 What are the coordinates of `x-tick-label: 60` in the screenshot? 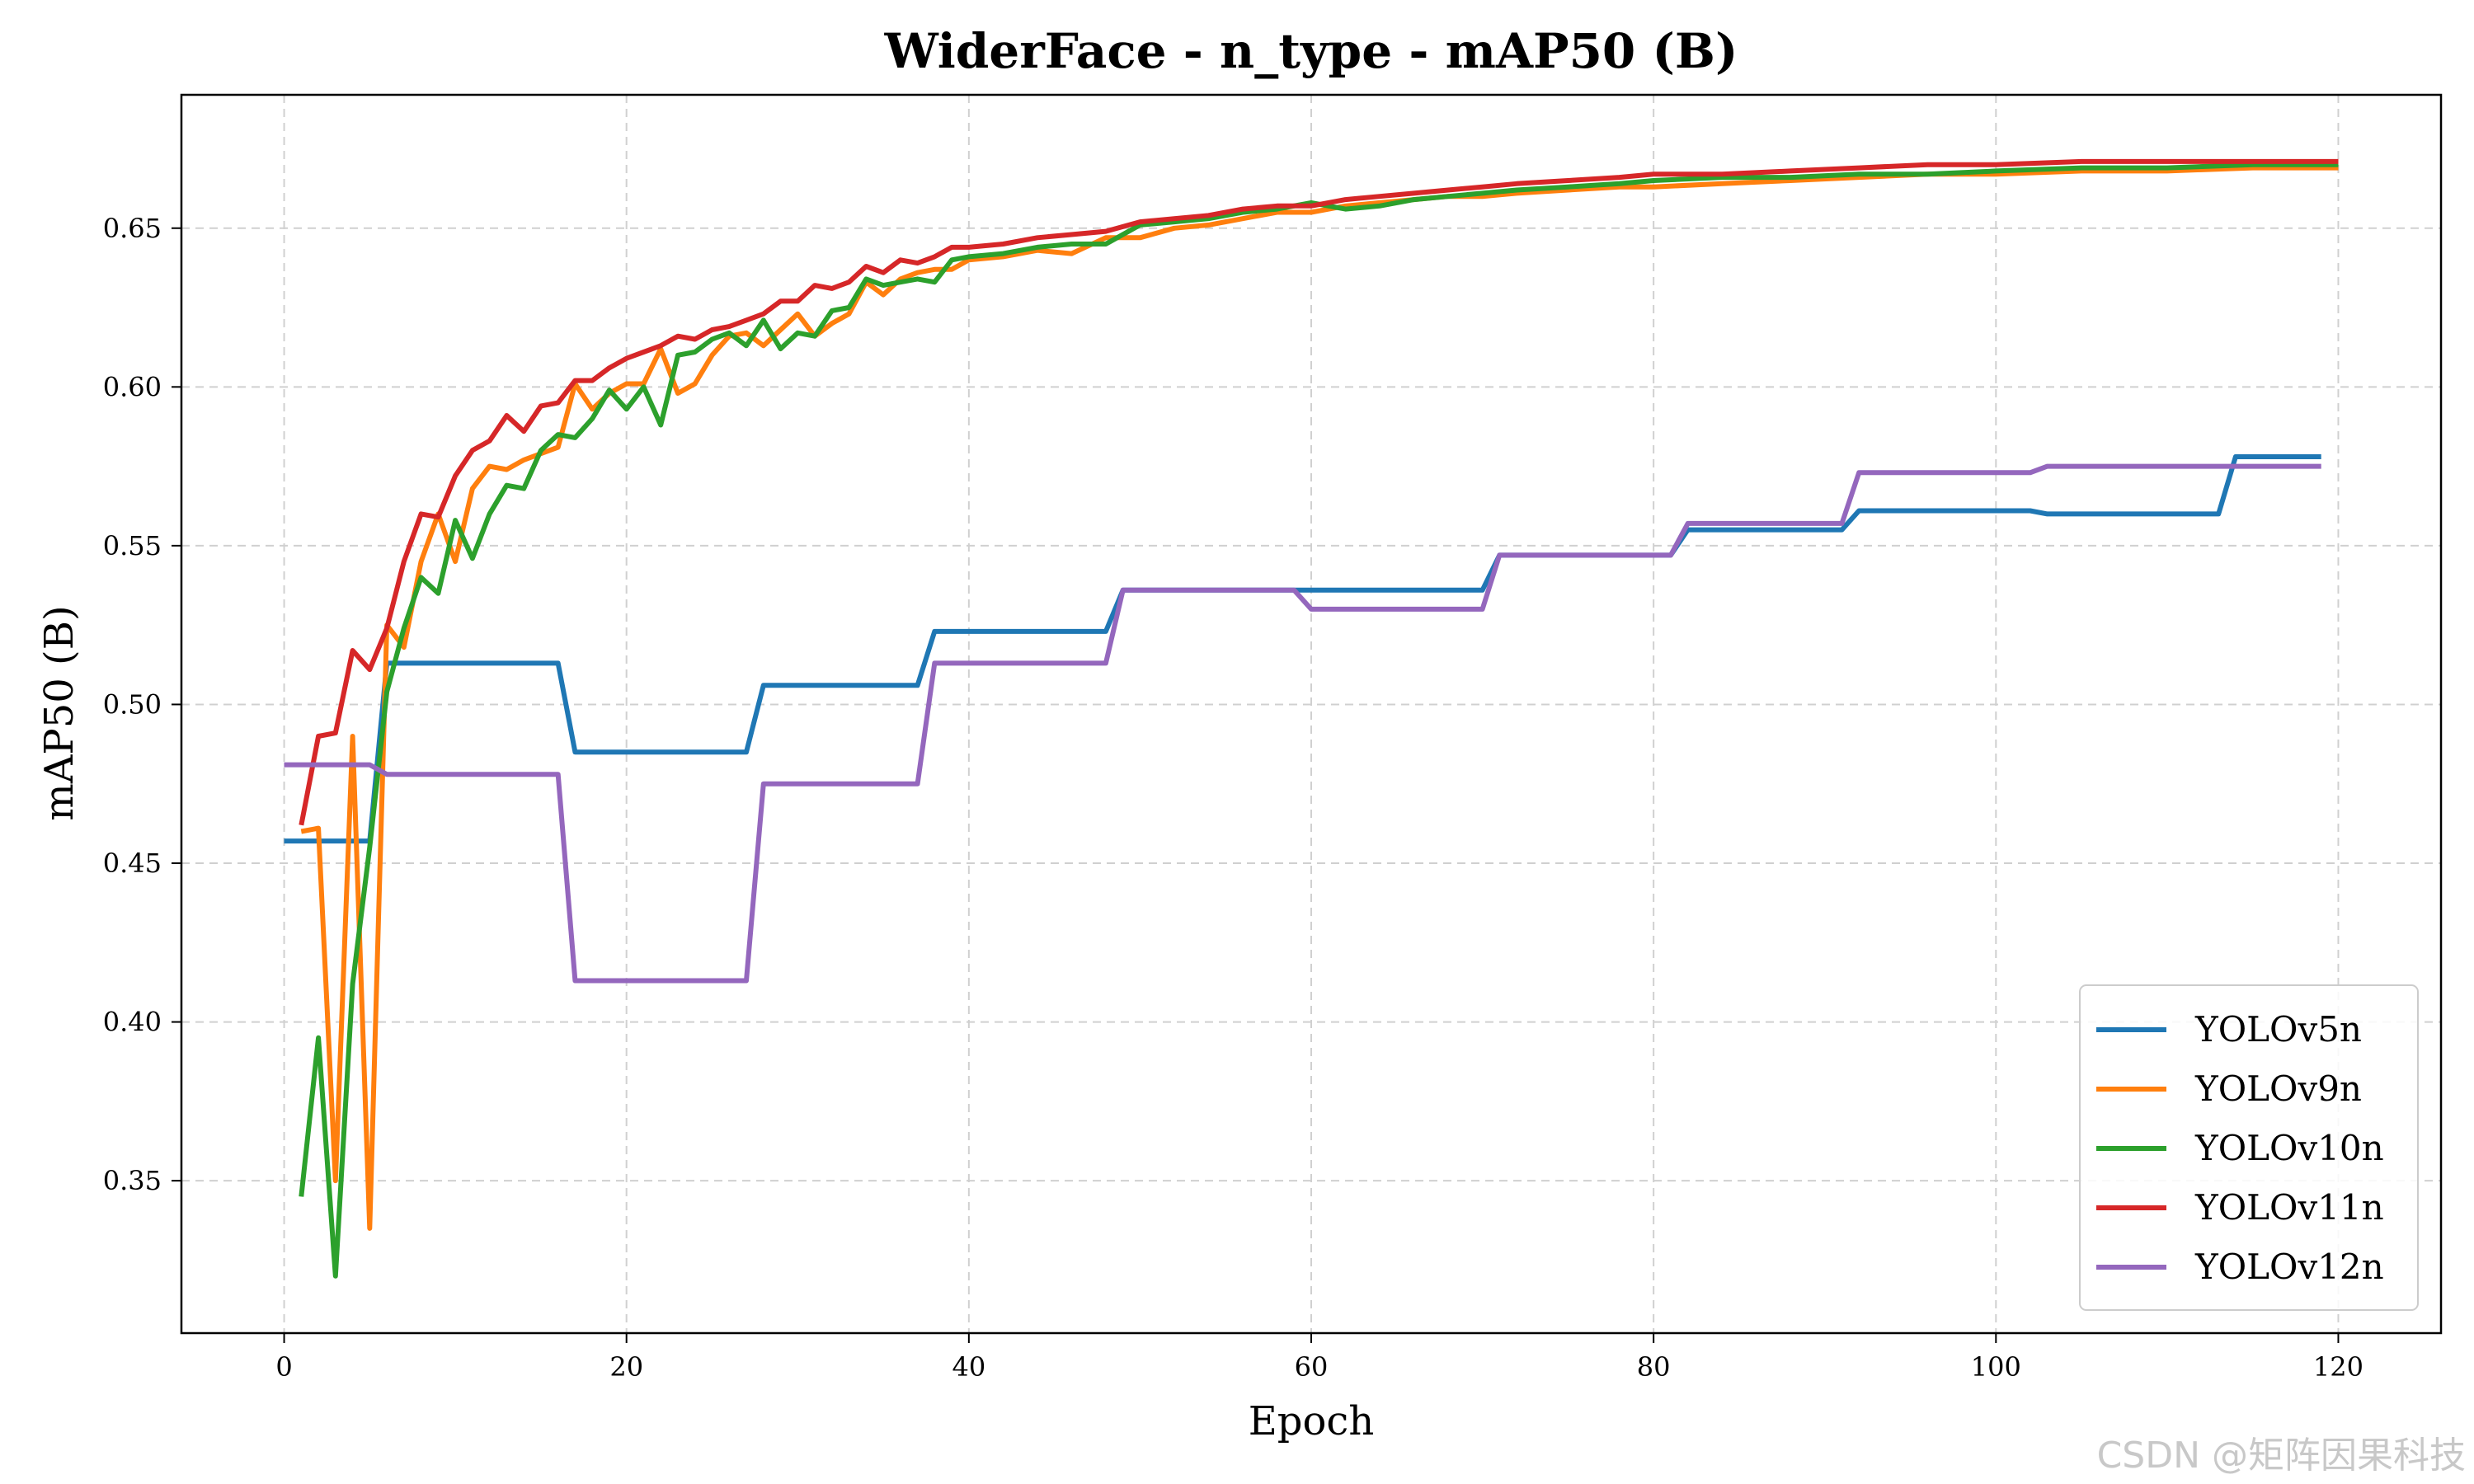 It's located at (1312, 1367).